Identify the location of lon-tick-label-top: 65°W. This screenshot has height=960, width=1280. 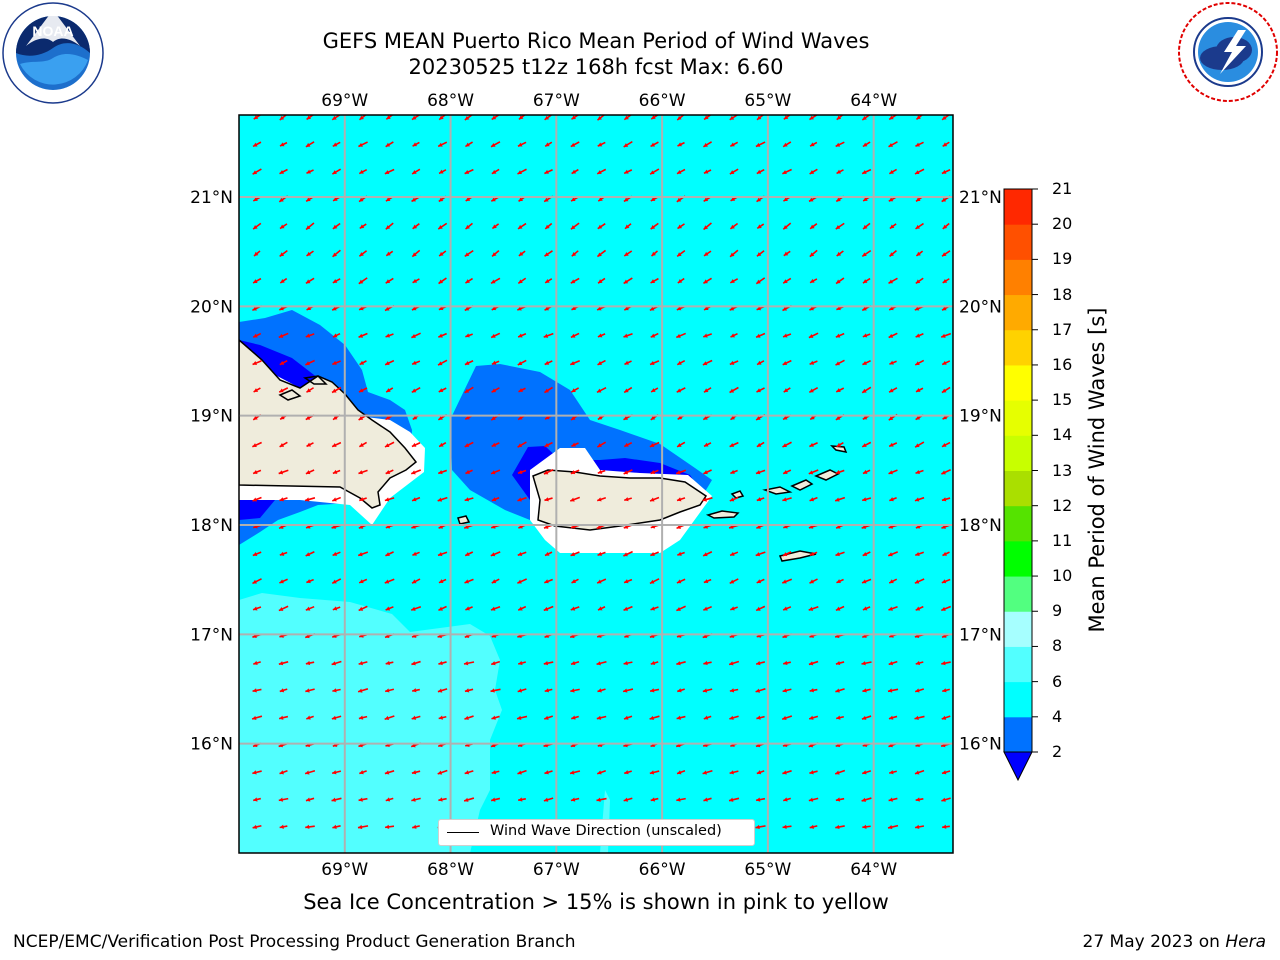
(767, 101).